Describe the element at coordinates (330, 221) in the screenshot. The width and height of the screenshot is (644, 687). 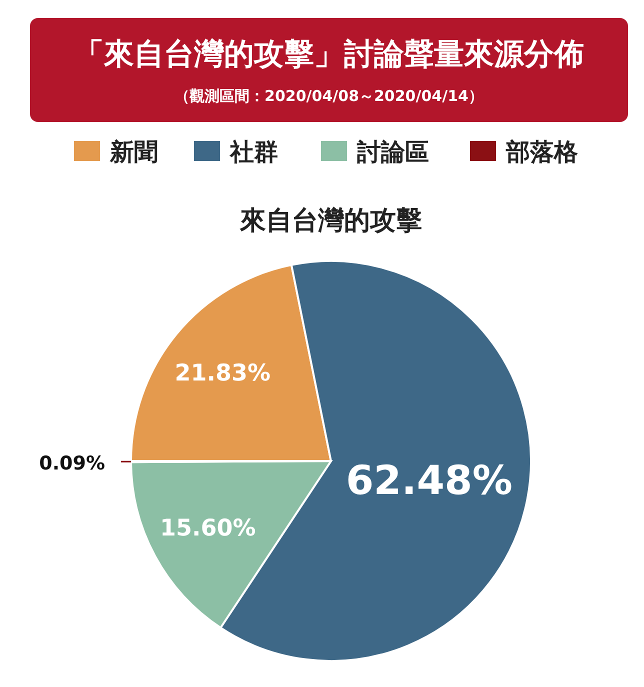
I see `text: 來自台灣的攻擊` at that location.